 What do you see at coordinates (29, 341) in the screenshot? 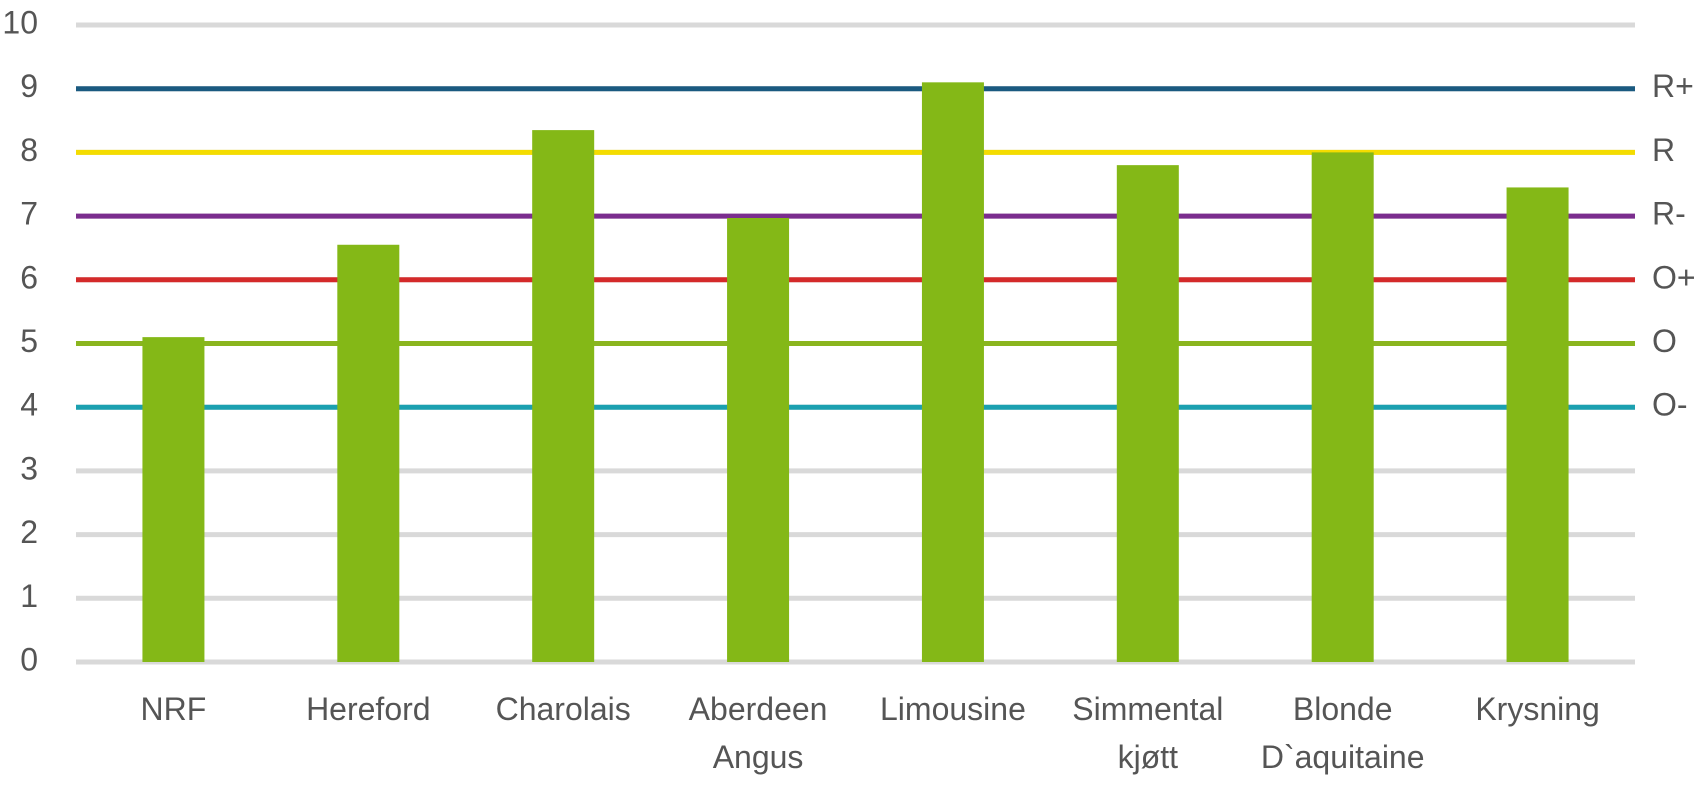
I see `y-tick-label: 5` at bounding box center [29, 341].